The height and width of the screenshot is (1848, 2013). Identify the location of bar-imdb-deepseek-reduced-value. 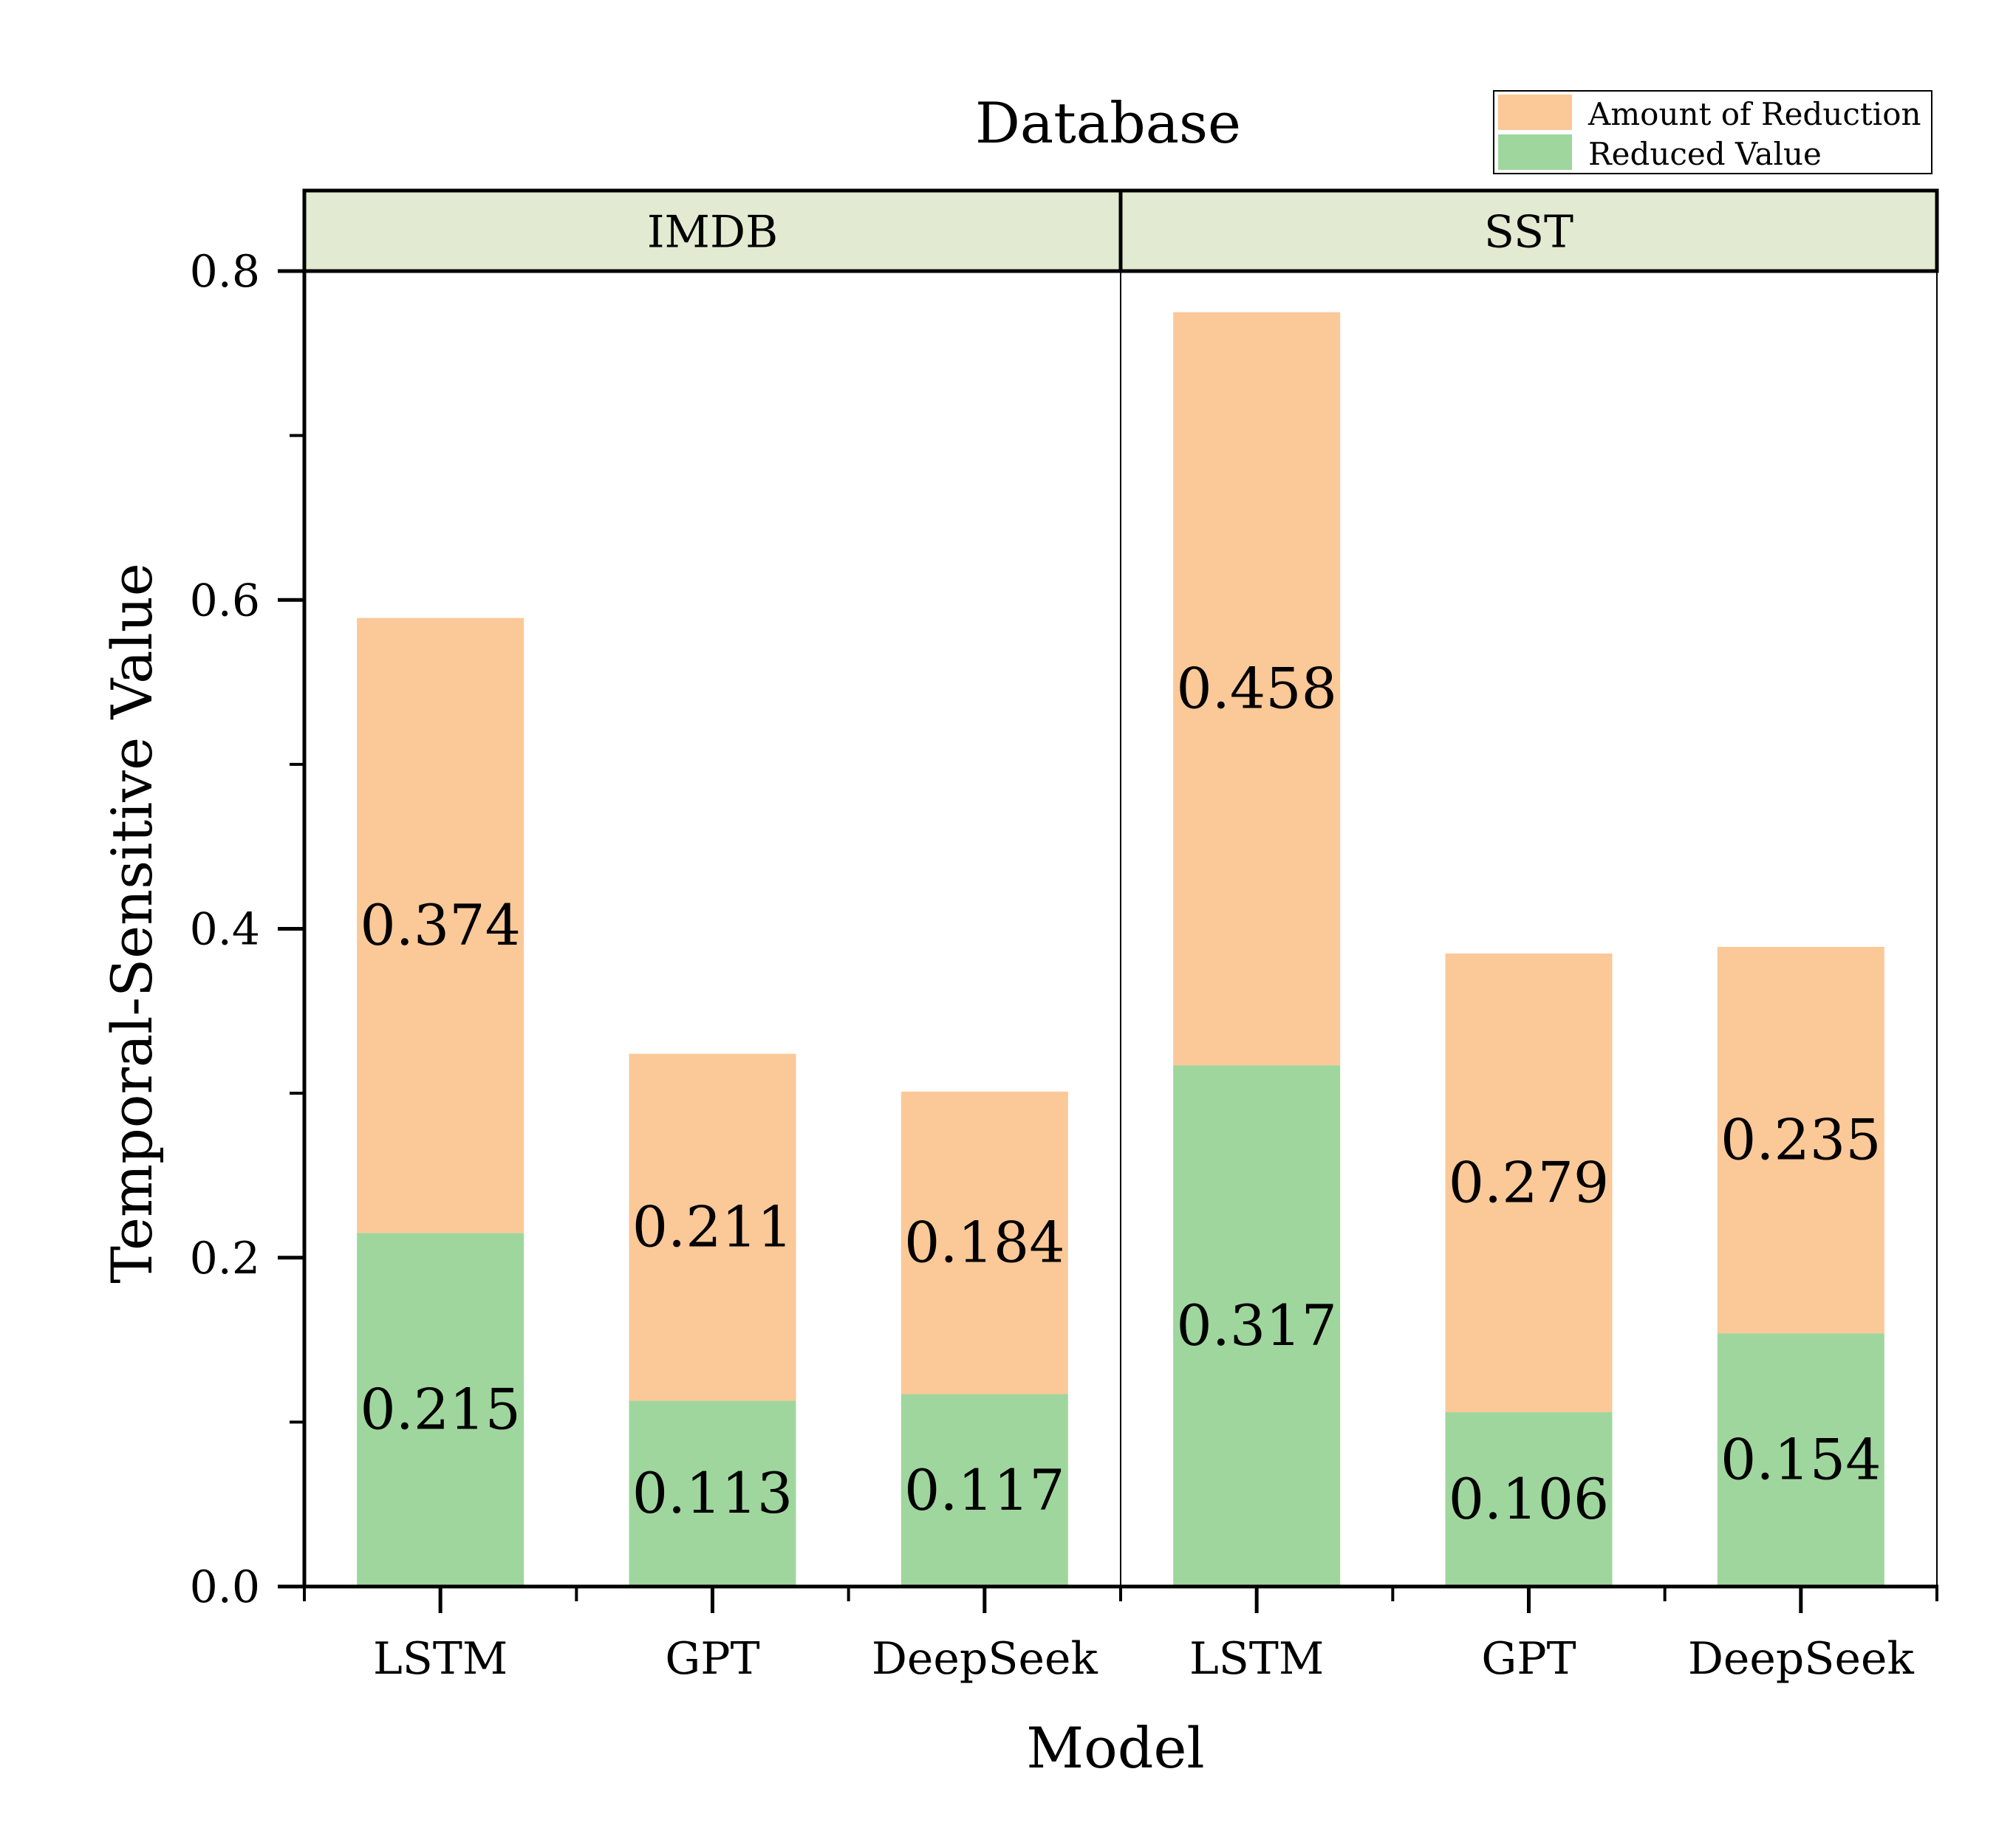
(984, 1490).